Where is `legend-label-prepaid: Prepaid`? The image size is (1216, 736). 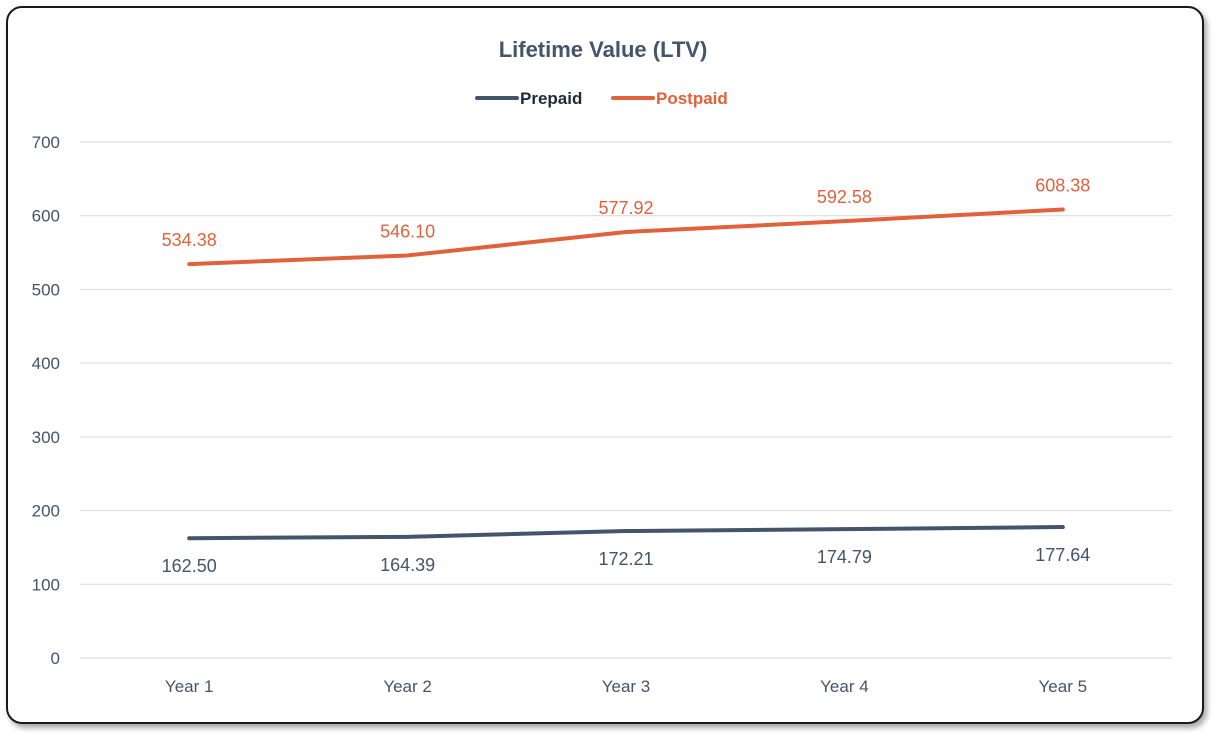
legend-label-prepaid: Prepaid is located at coordinates (551, 98).